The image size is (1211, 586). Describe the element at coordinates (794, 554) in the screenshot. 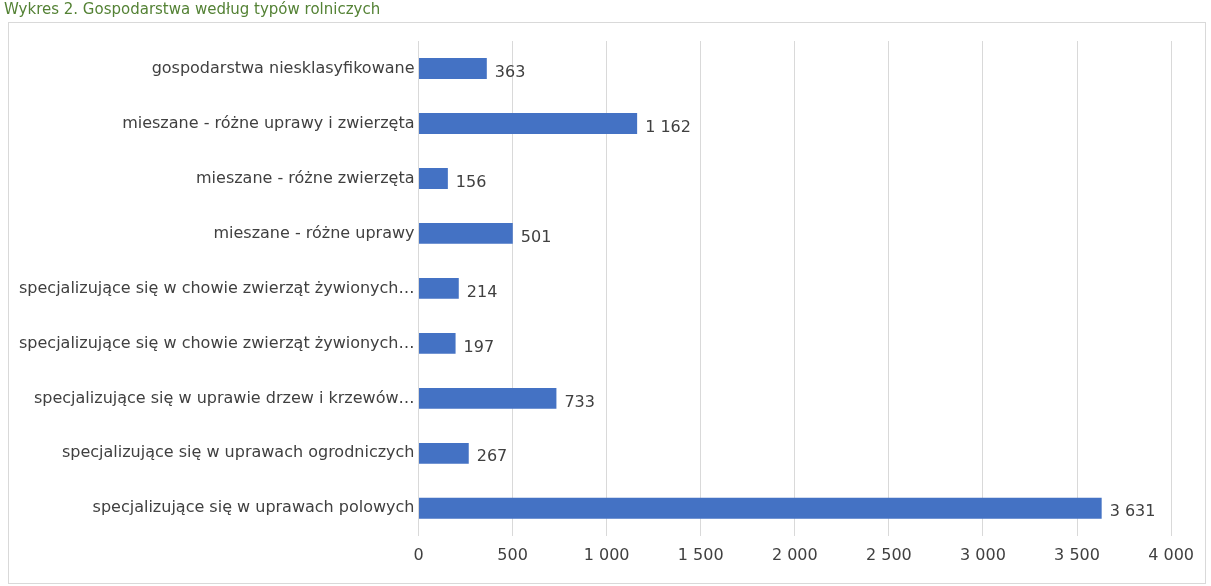

I see `x-tick-label: 2 000` at that location.